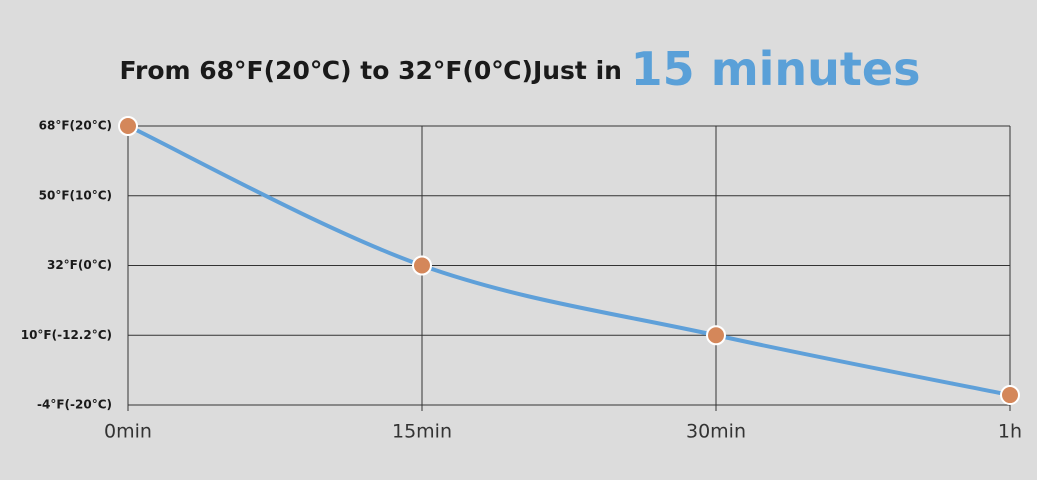 The width and height of the screenshot is (1037, 480). I want to click on y-tick-label: 50°F(10°C), so click(75, 195).